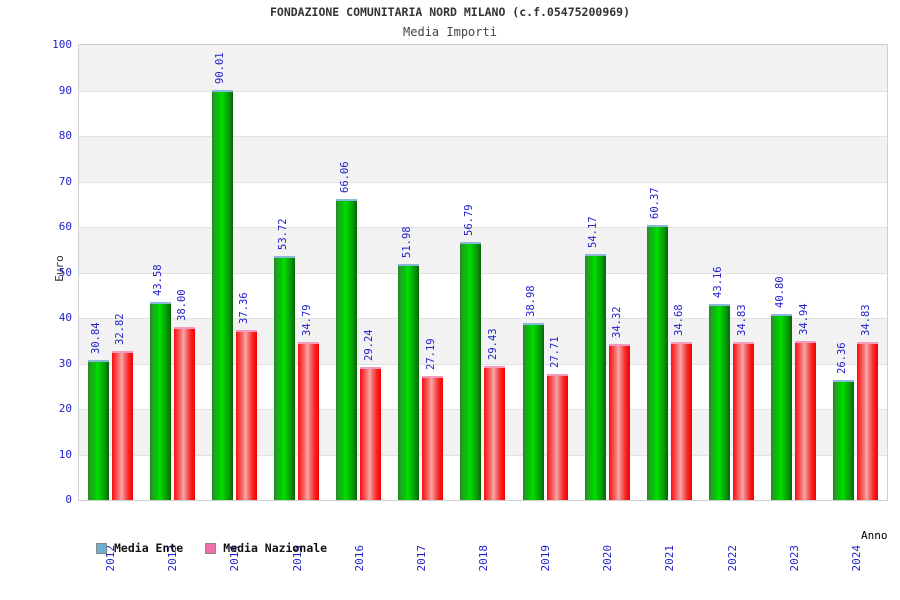  I want to click on x-tick-label: 2021, so click(670, 558).